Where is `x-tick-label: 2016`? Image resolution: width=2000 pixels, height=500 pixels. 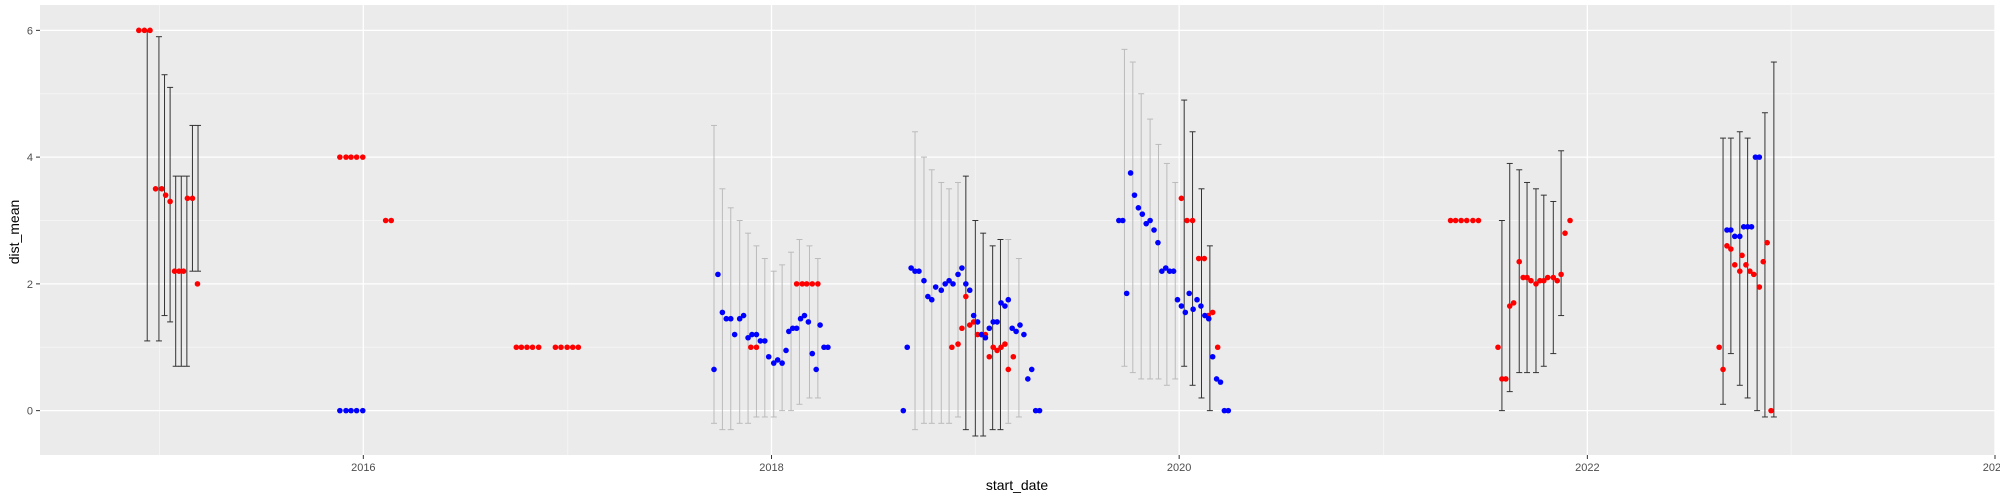
x-tick-label: 2016 is located at coordinates (363, 468).